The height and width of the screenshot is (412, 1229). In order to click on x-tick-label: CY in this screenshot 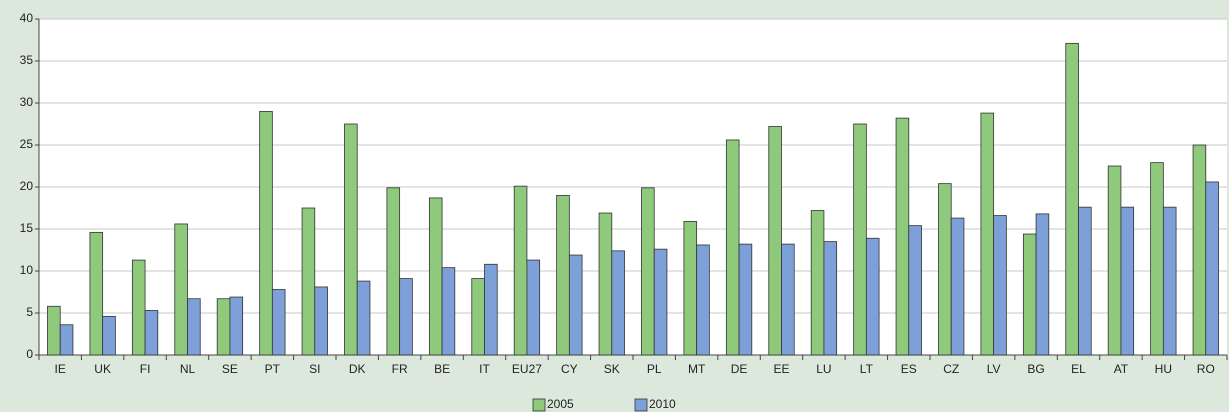, I will do `click(569, 369)`.